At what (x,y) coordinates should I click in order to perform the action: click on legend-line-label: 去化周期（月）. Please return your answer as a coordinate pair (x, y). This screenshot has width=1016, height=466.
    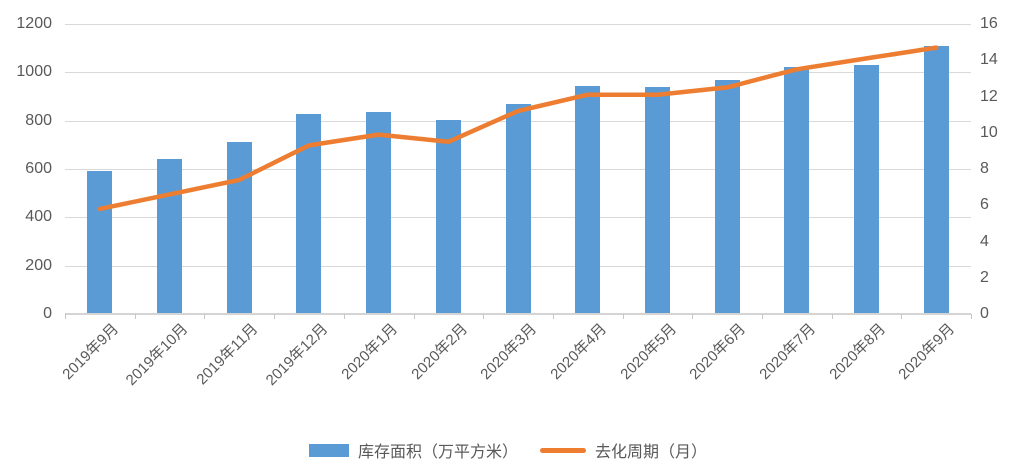
    Looking at the image, I should click on (651, 452).